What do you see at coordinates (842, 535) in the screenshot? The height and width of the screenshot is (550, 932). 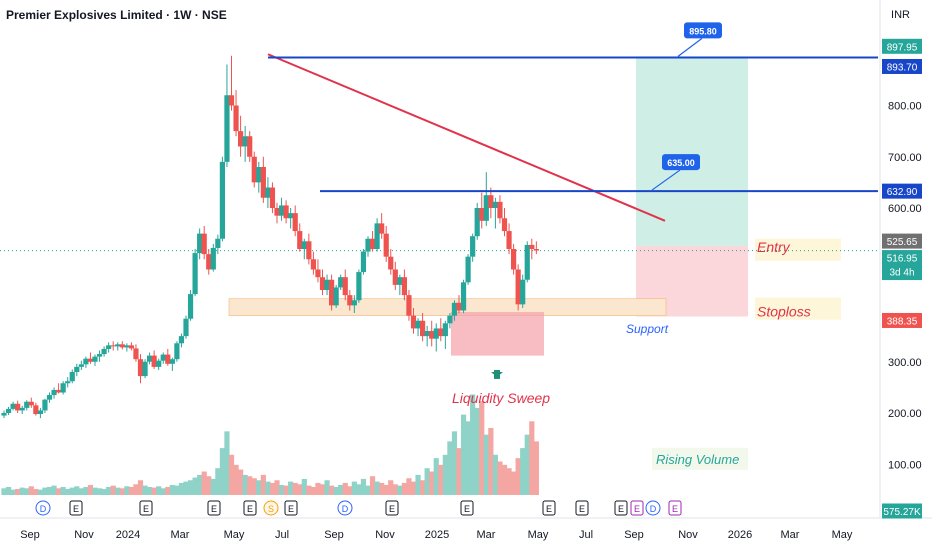 I see `x-tick-label: May` at bounding box center [842, 535].